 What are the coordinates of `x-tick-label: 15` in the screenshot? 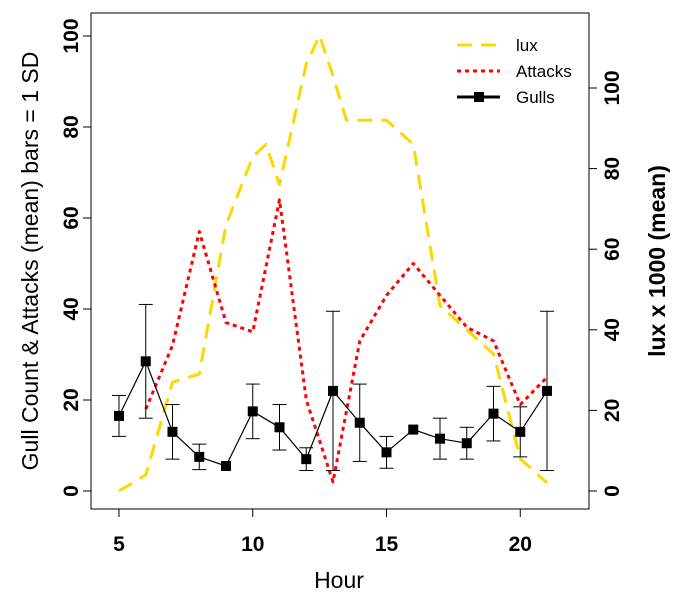 It's located at (387, 544).